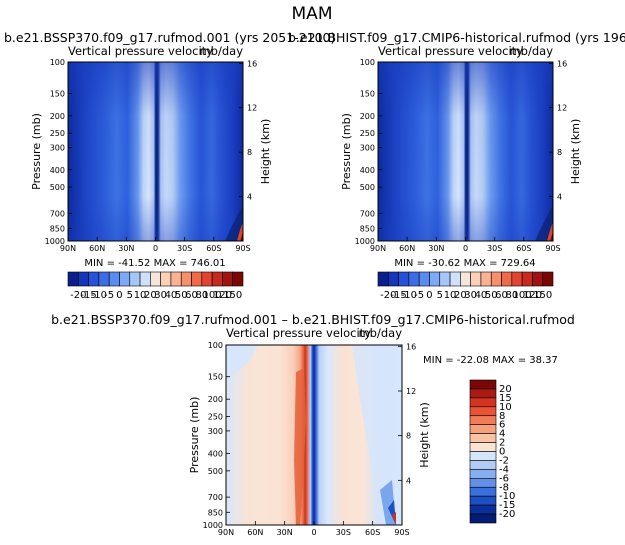 This screenshot has width=625, height=545. What do you see at coordinates (502, 416) in the screenshot?
I see `colorbar-panel-3-label: 8` at bounding box center [502, 416].